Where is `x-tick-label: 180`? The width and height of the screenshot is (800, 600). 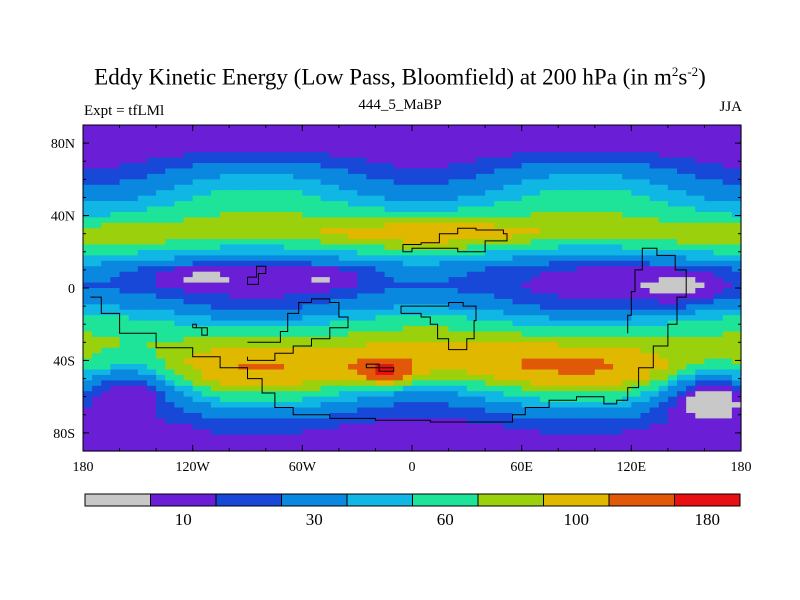
x-tick-label: 180 is located at coordinates (83, 467).